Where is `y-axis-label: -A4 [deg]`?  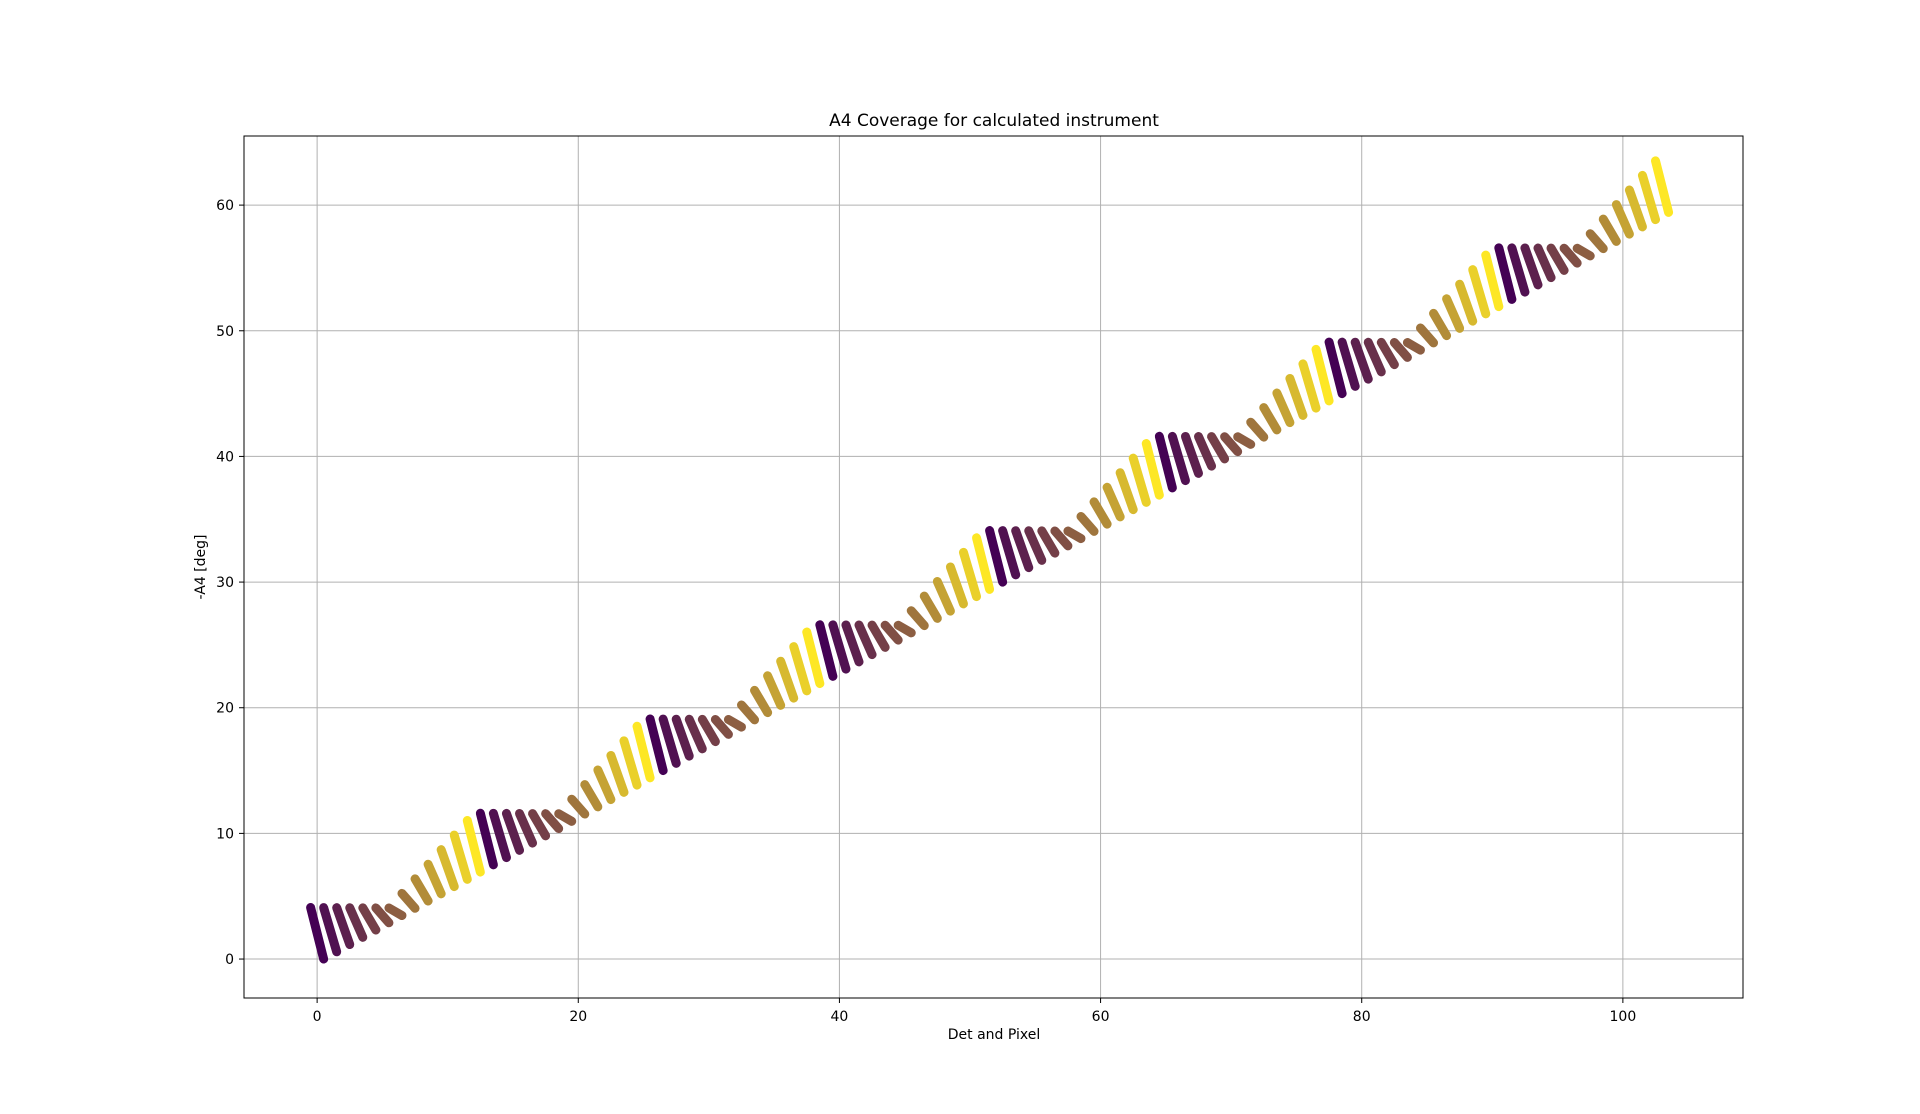 y-axis-label: -A4 [deg] is located at coordinates (201, 567).